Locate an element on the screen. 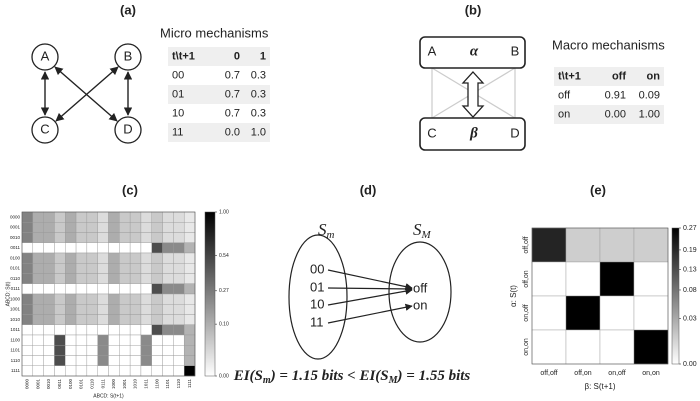  y-tick-label: on,off is located at coordinates (526, 312).